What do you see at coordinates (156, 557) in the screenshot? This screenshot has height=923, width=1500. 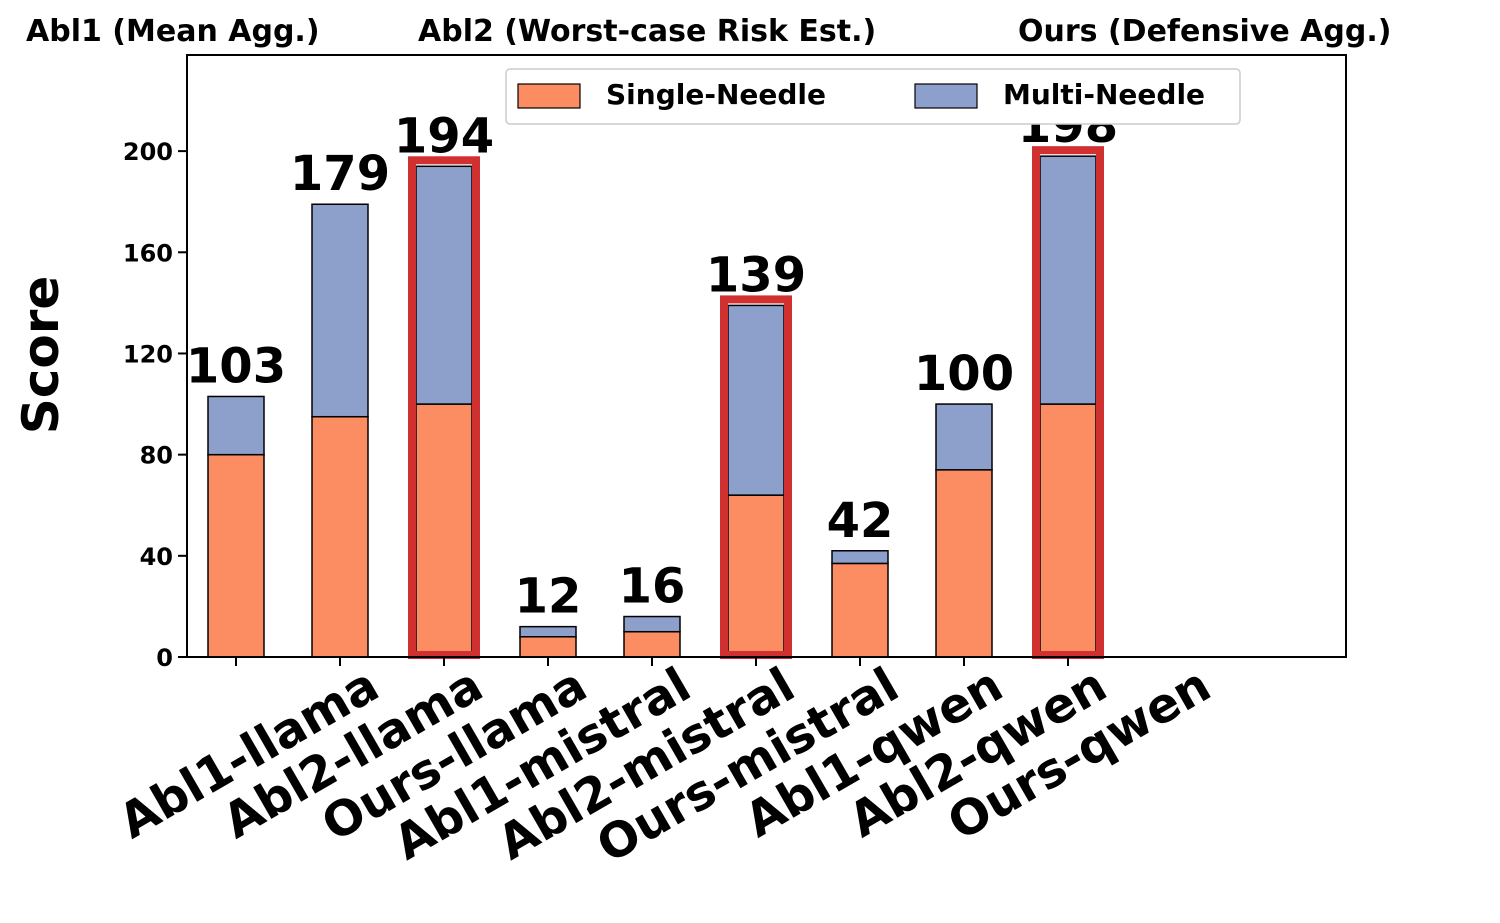 I see `y-tick-label: 40` at bounding box center [156, 557].